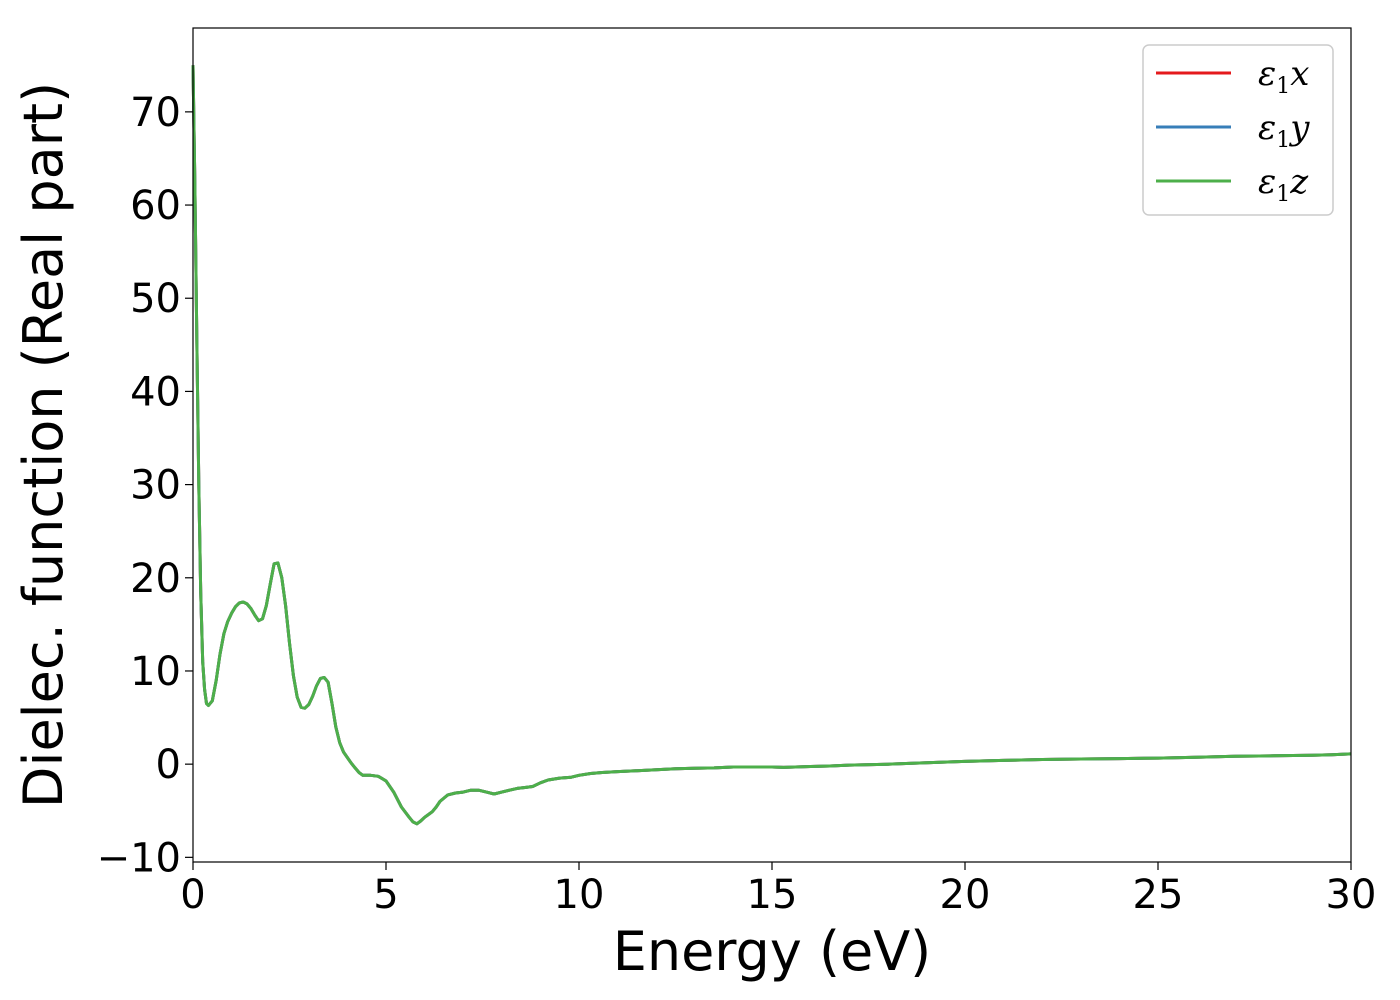 This screenshot has height=1000, width=1400. Describe the element at coordinates (155, 299) in the screenshot. I see `y-tick-label: 50` at that location.